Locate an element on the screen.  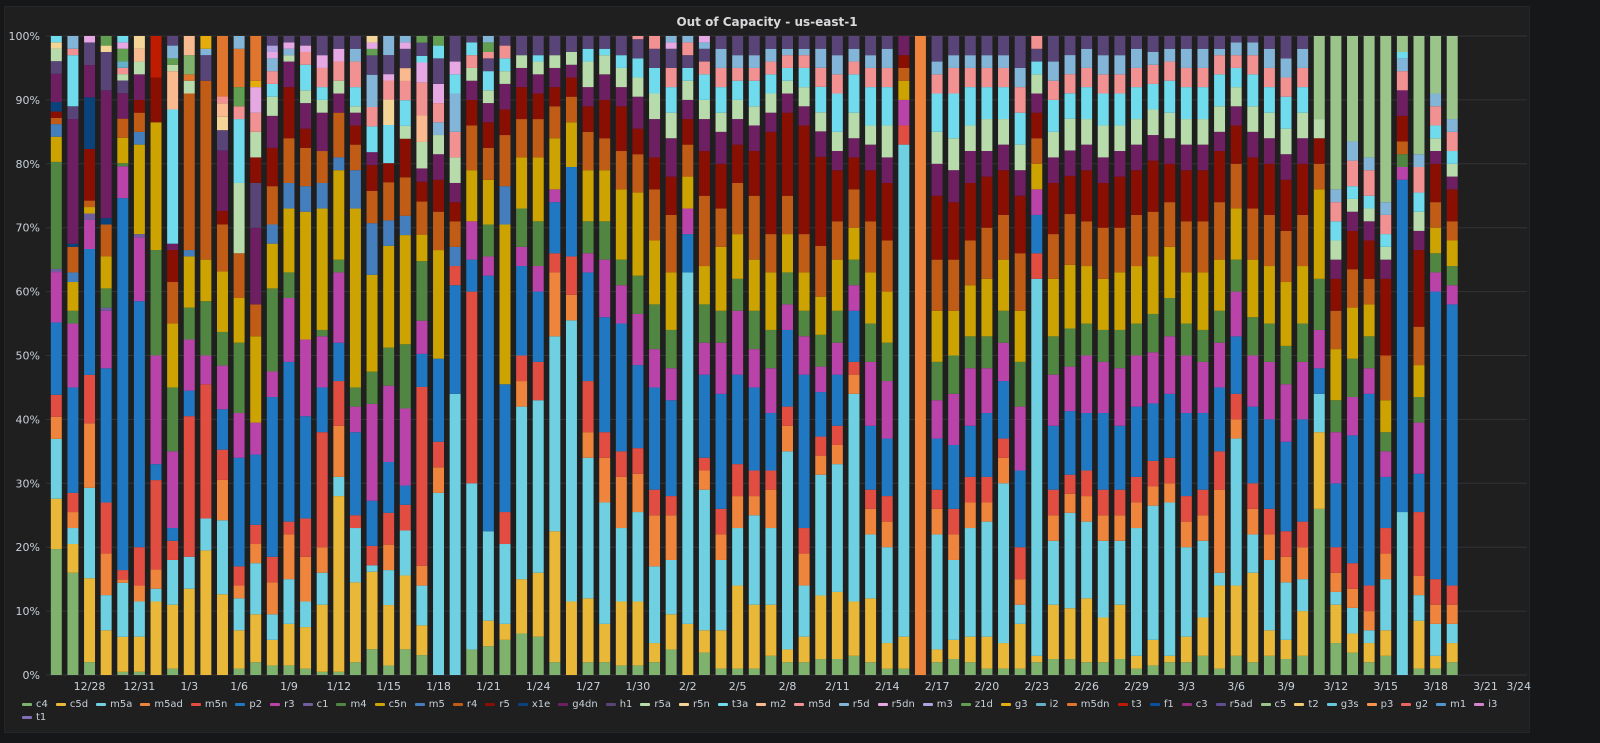
legend-item-z1d: z1d is located at coordinates (976, 704).